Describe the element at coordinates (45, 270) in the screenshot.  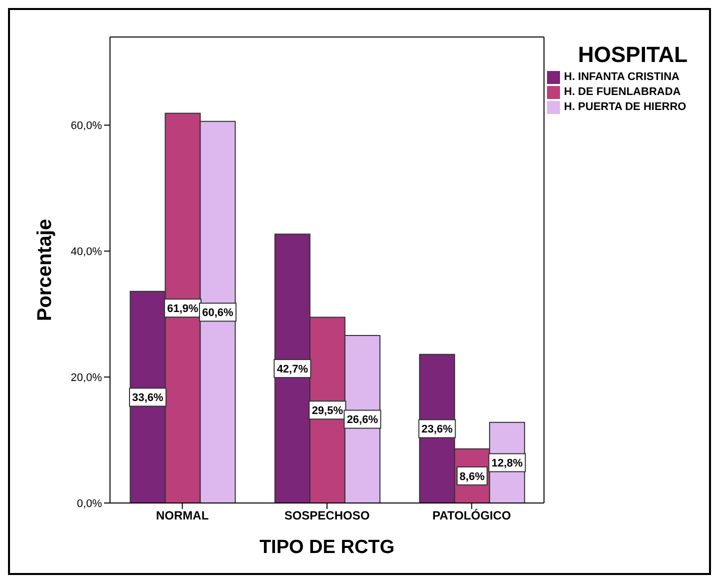
I see `y-axis-title: Porcentaje` at that location.